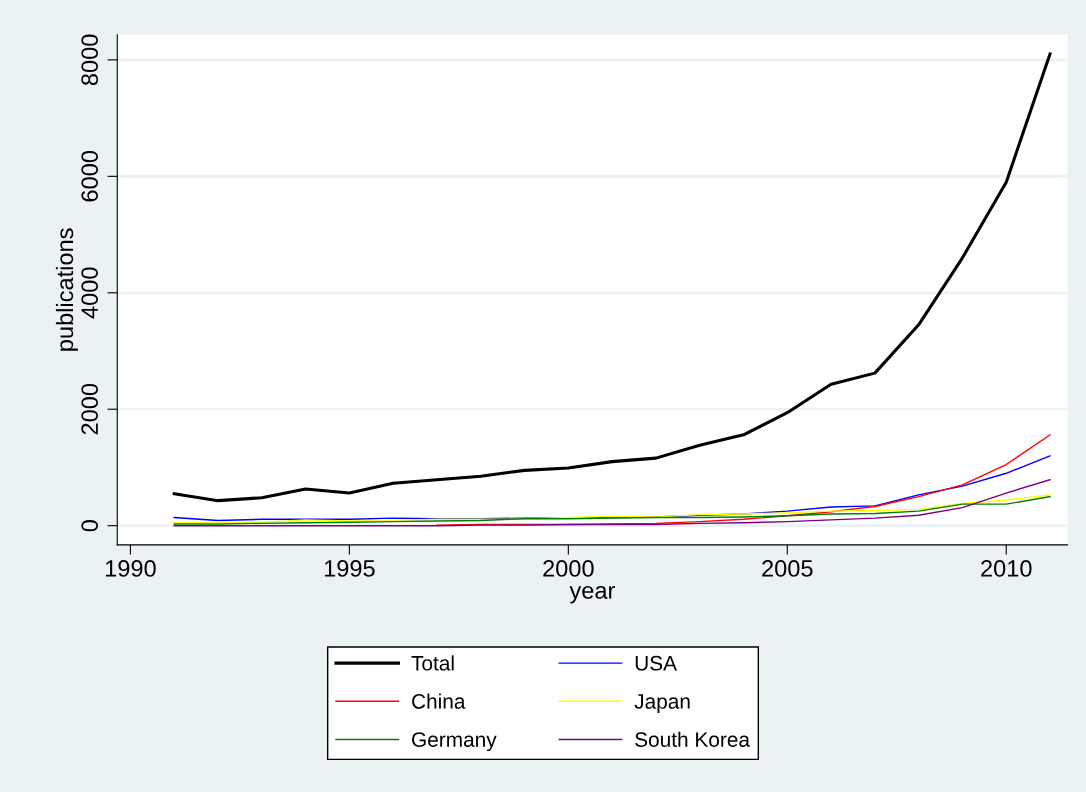  What do you see at coordinates (130, 568) in the screenshot?
I see `x-tick-label: 1990` at bounding box center [130, 568].